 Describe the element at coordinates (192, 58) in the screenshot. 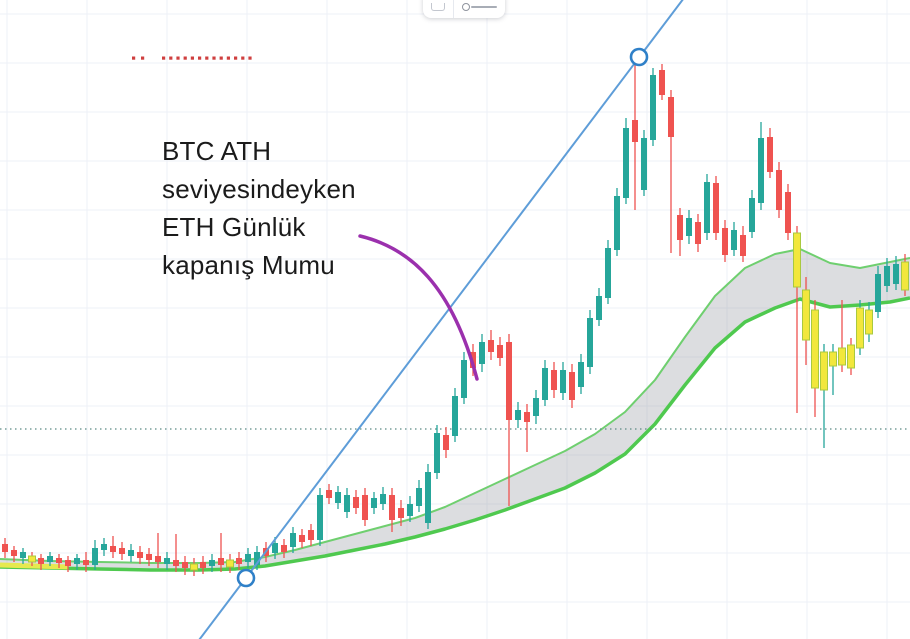

I see `red-dotted-marks` at that location.